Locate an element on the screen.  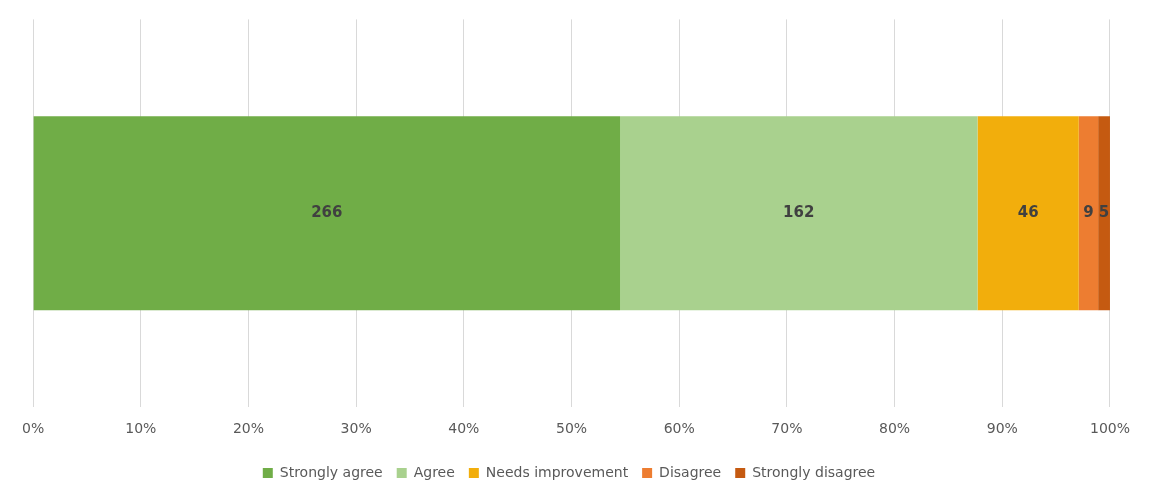
annotation: 5 is located at coordinates (1104, 212).